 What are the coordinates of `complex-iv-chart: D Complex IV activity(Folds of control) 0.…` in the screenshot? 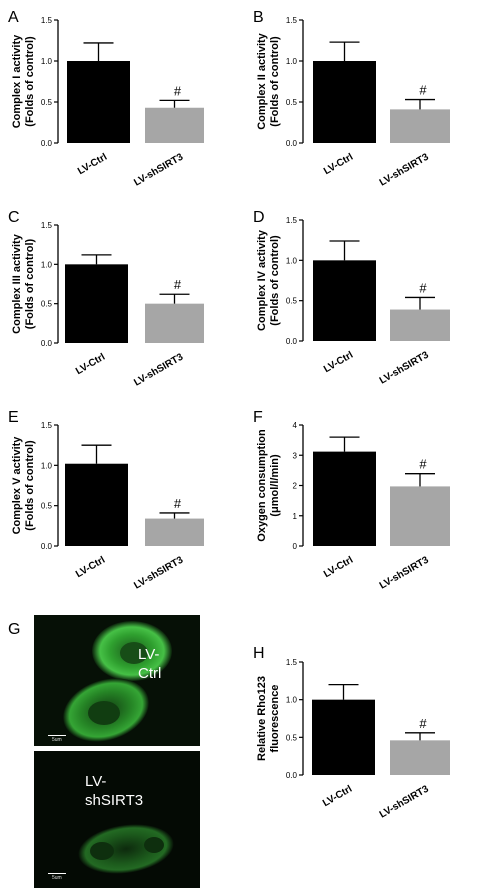 It's located at (351, 298).